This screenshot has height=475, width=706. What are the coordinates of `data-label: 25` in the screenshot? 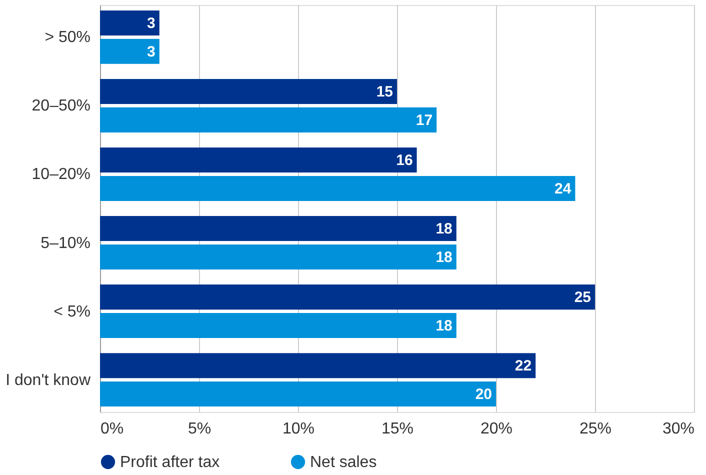 It's located at (582, 297).